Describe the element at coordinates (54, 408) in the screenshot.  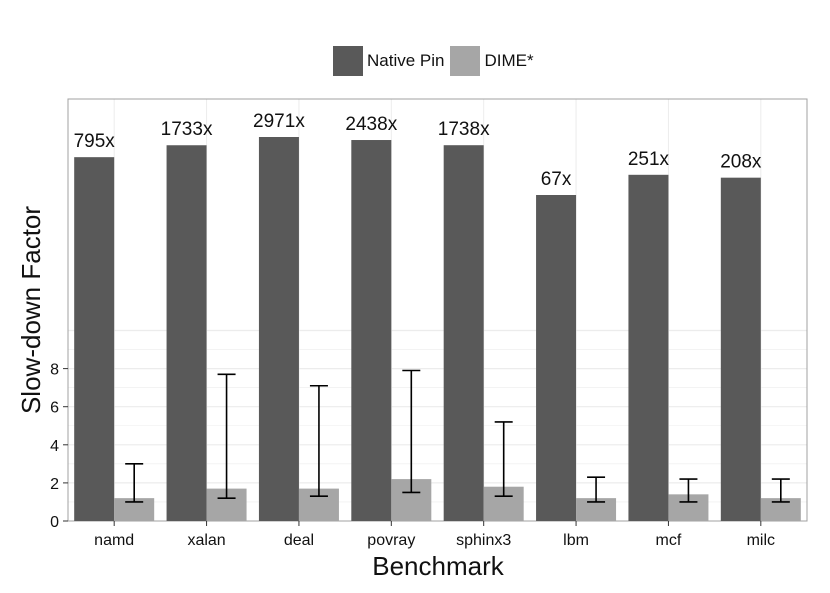
I see `y-tick-label: 6` at that location.